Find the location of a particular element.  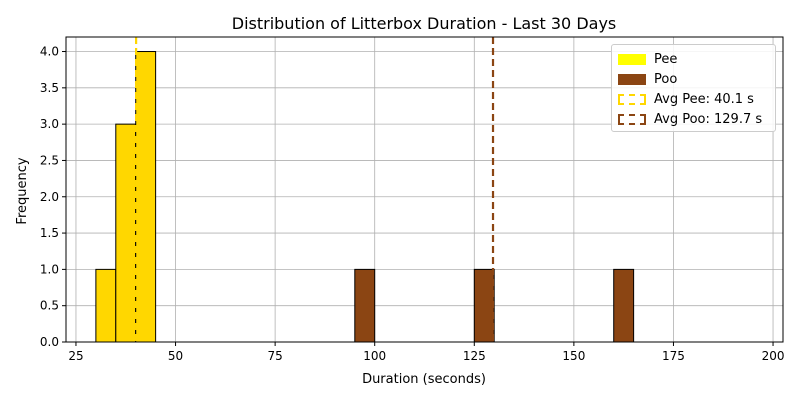

y-tick-label: 0.5 is located at coordinates (49, 306).